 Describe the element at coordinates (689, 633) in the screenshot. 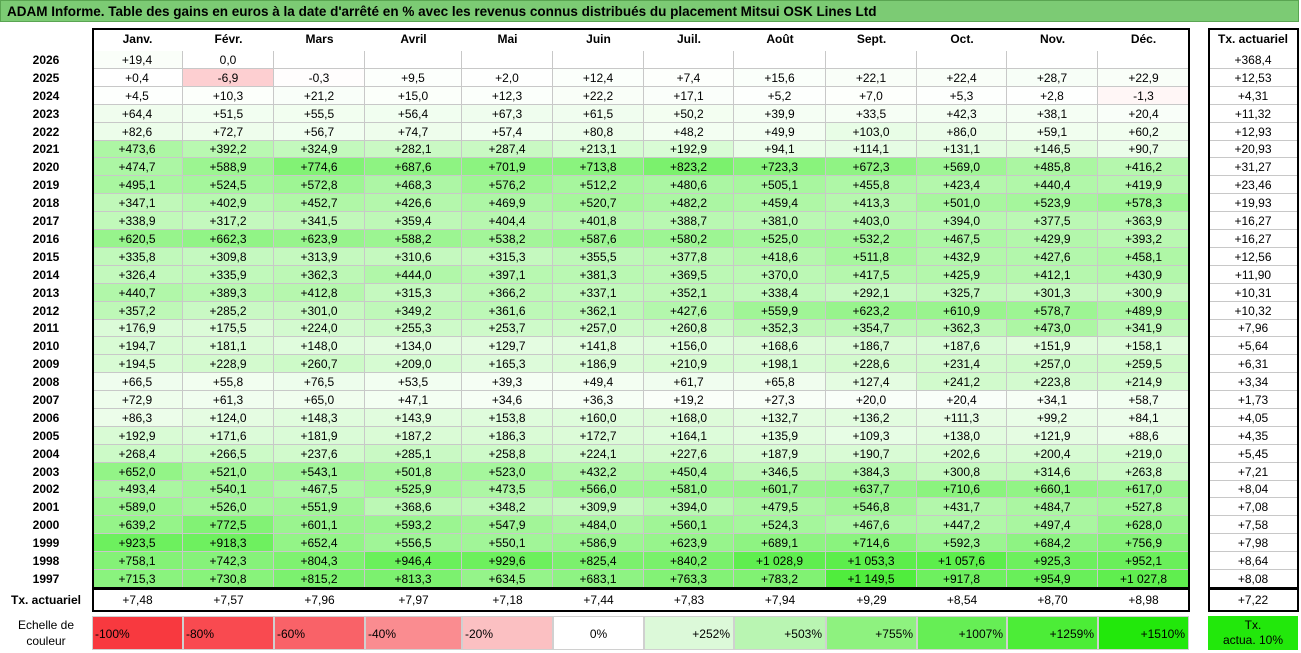

I see `legend-swatch: +252%` at that location.